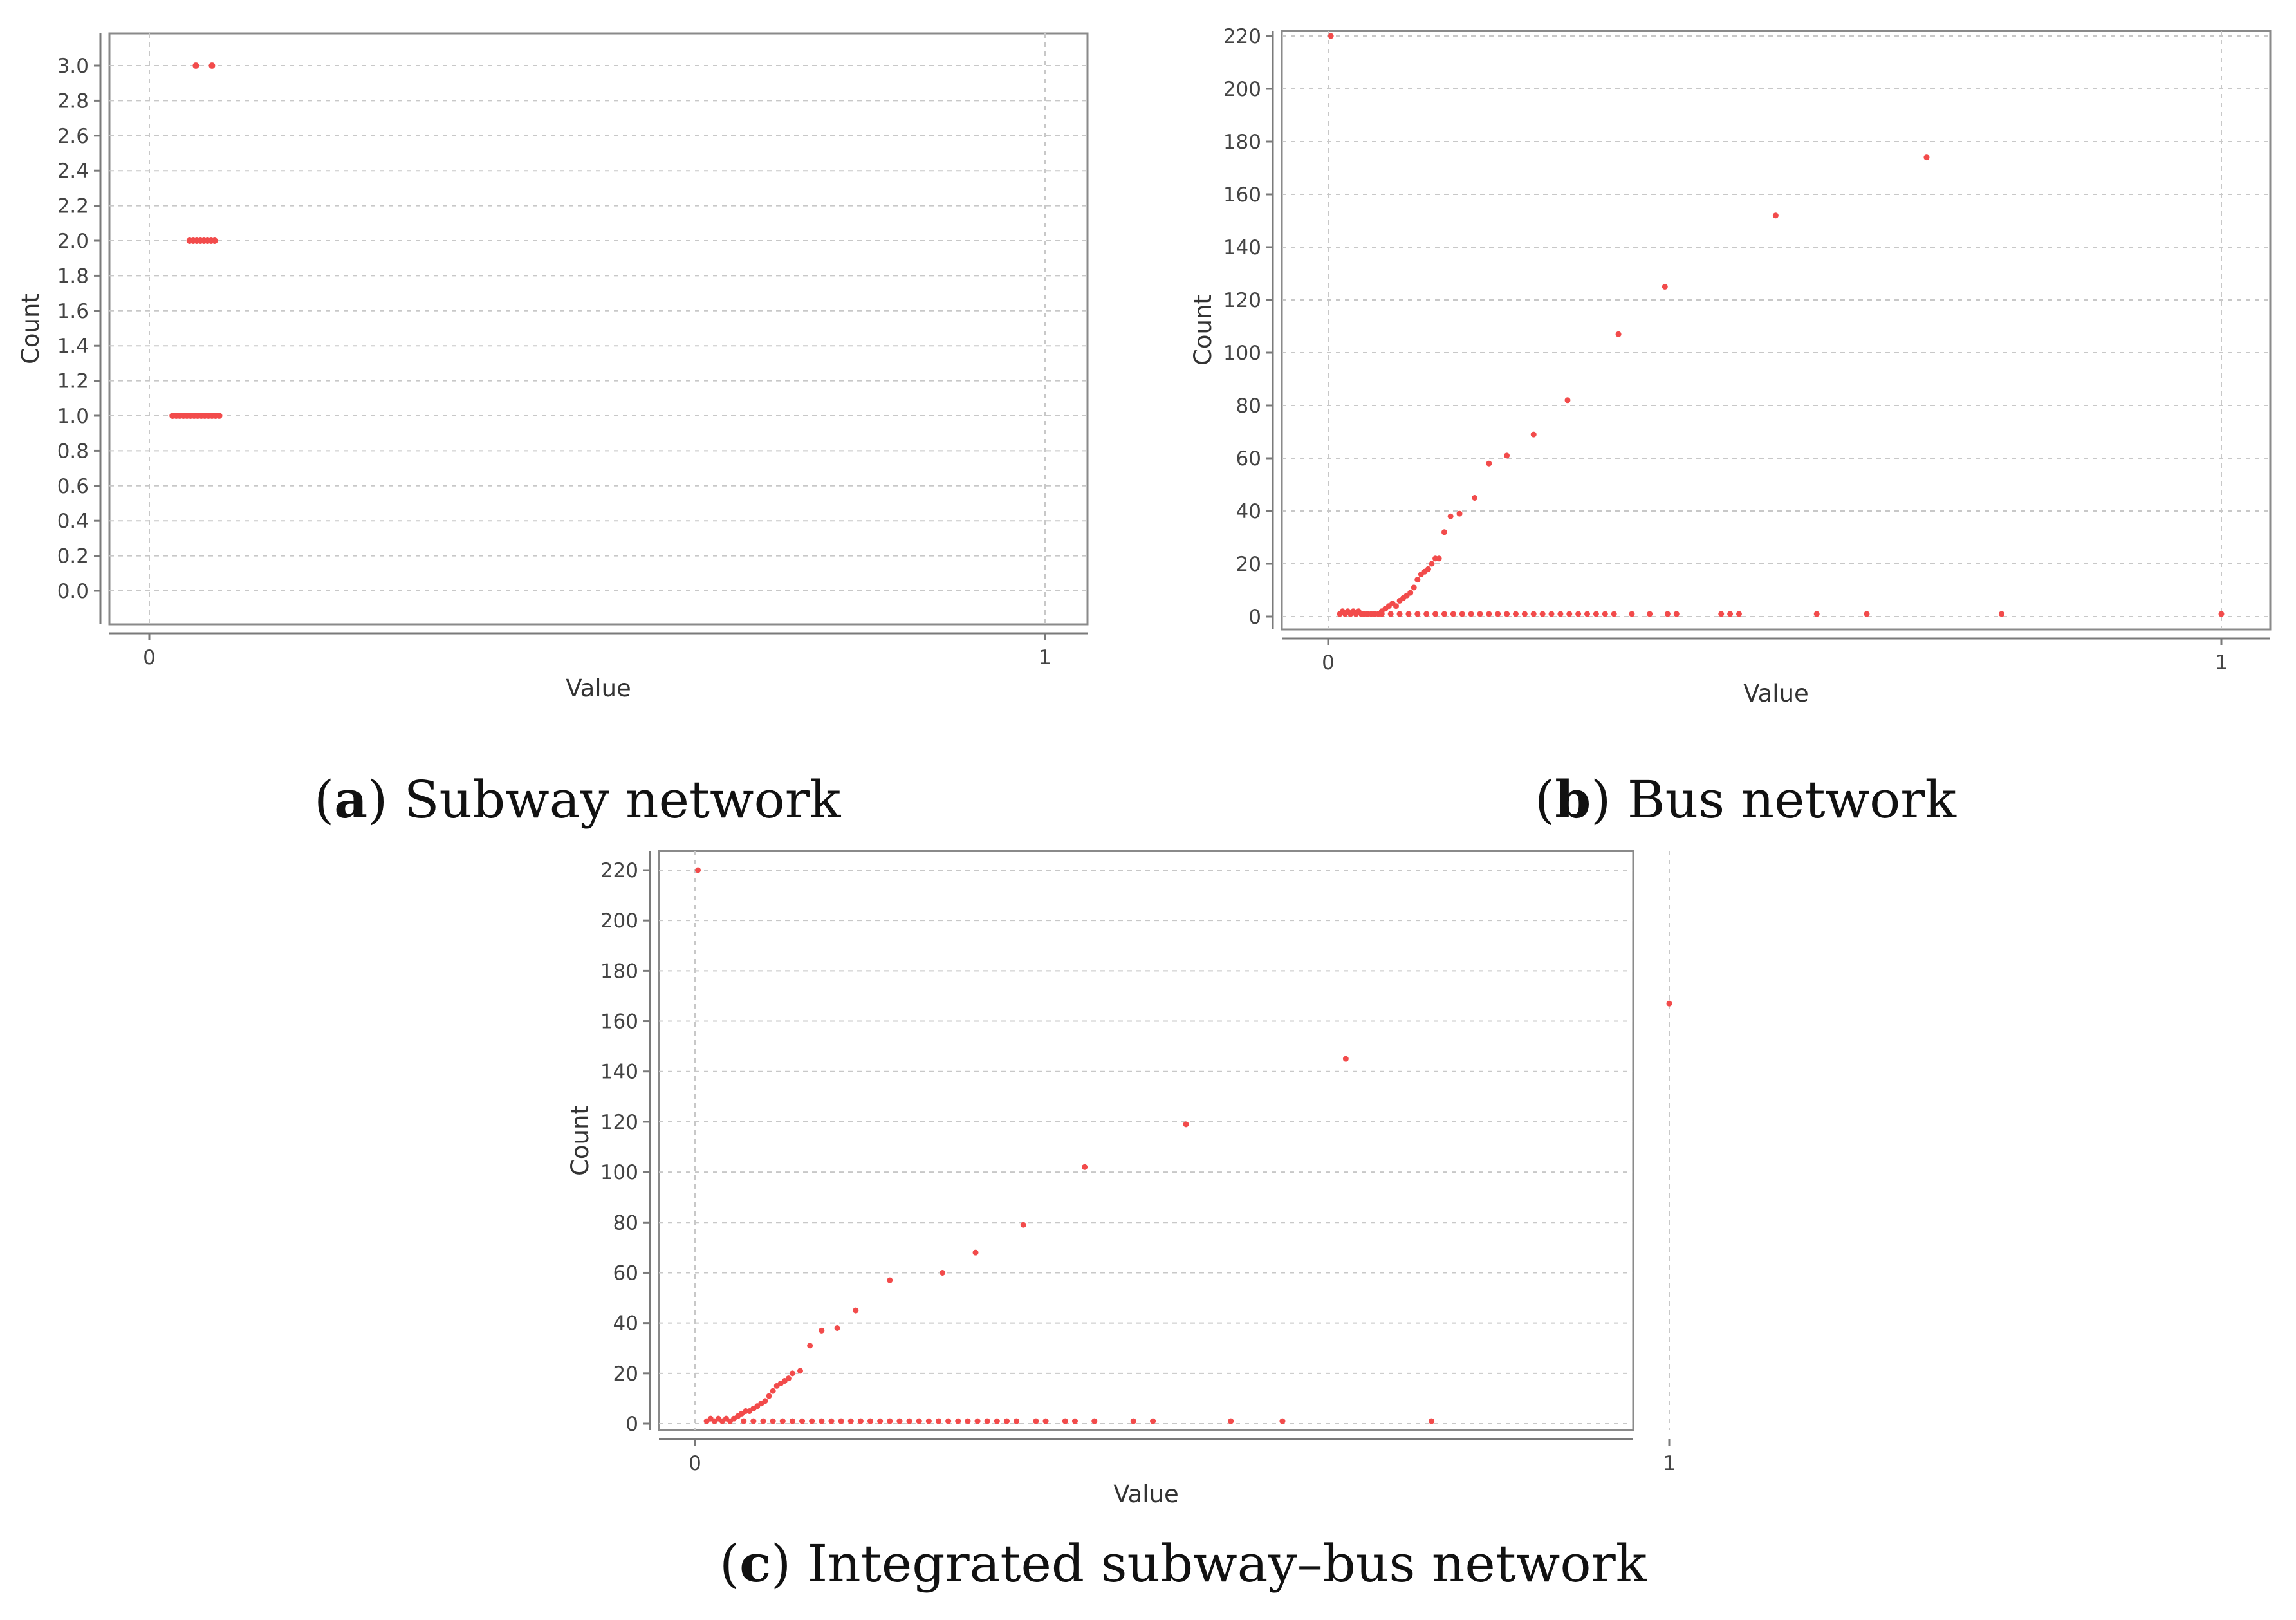 This screenshot has width=2296, height=1620. Describe the element at coordinates (1045, 658) in the screenshot. I see `x-tick-label: 1` at that location.